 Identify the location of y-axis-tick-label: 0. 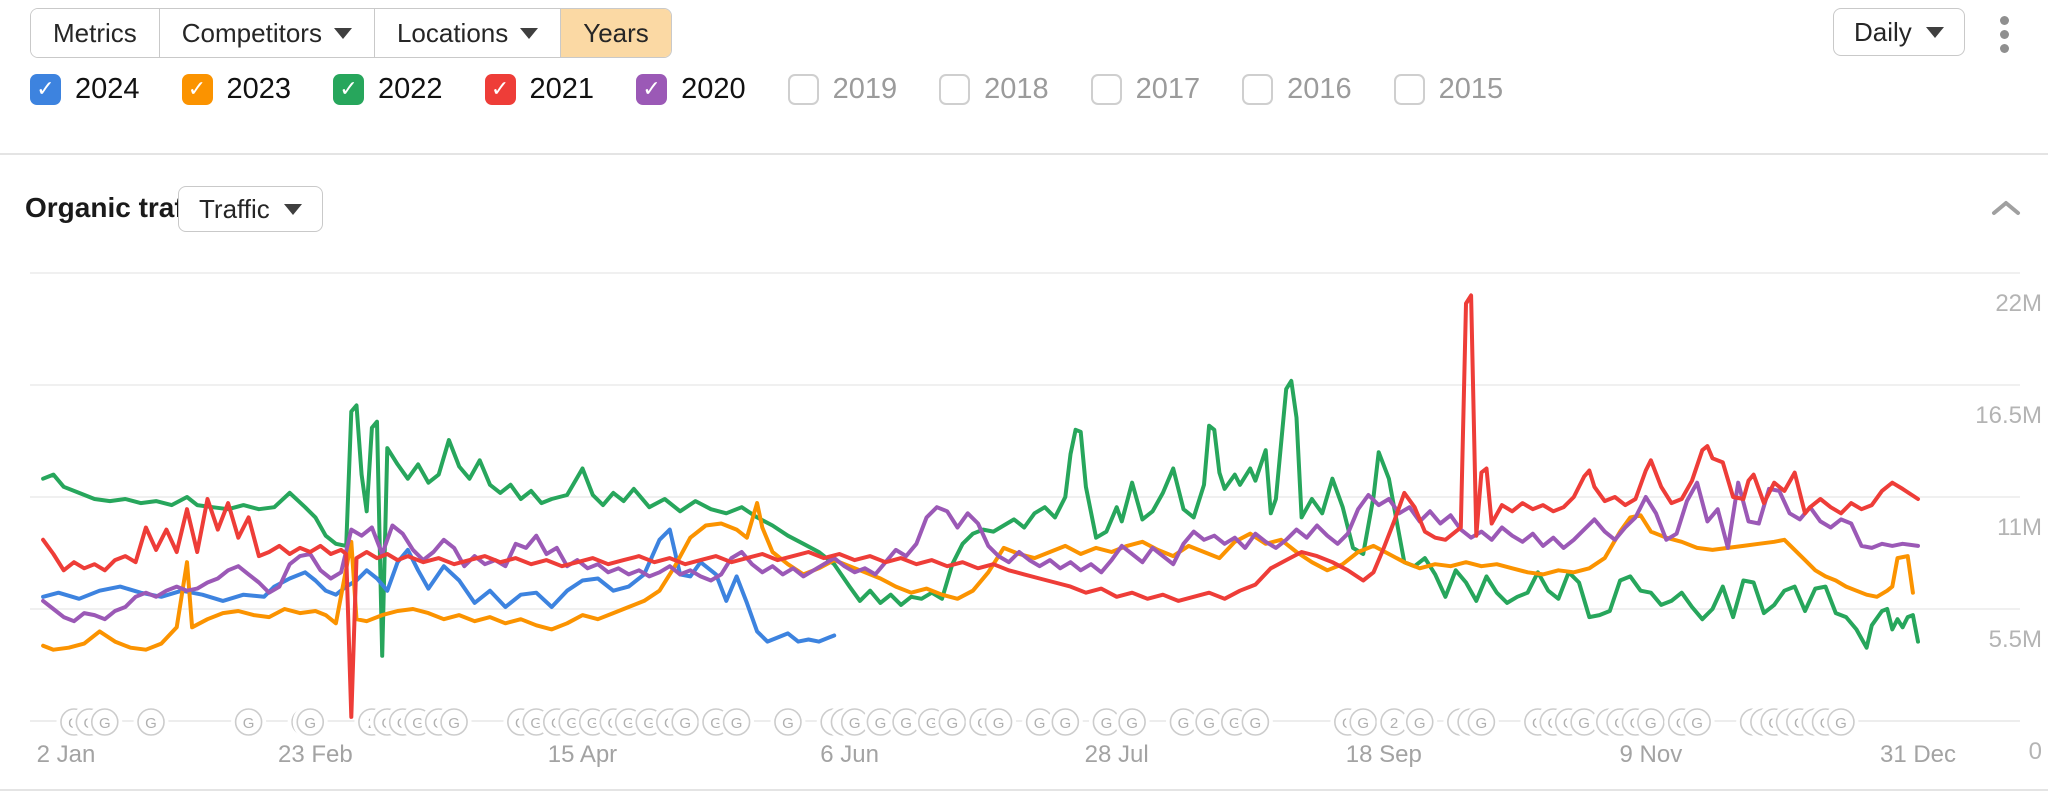
(2035, 751).